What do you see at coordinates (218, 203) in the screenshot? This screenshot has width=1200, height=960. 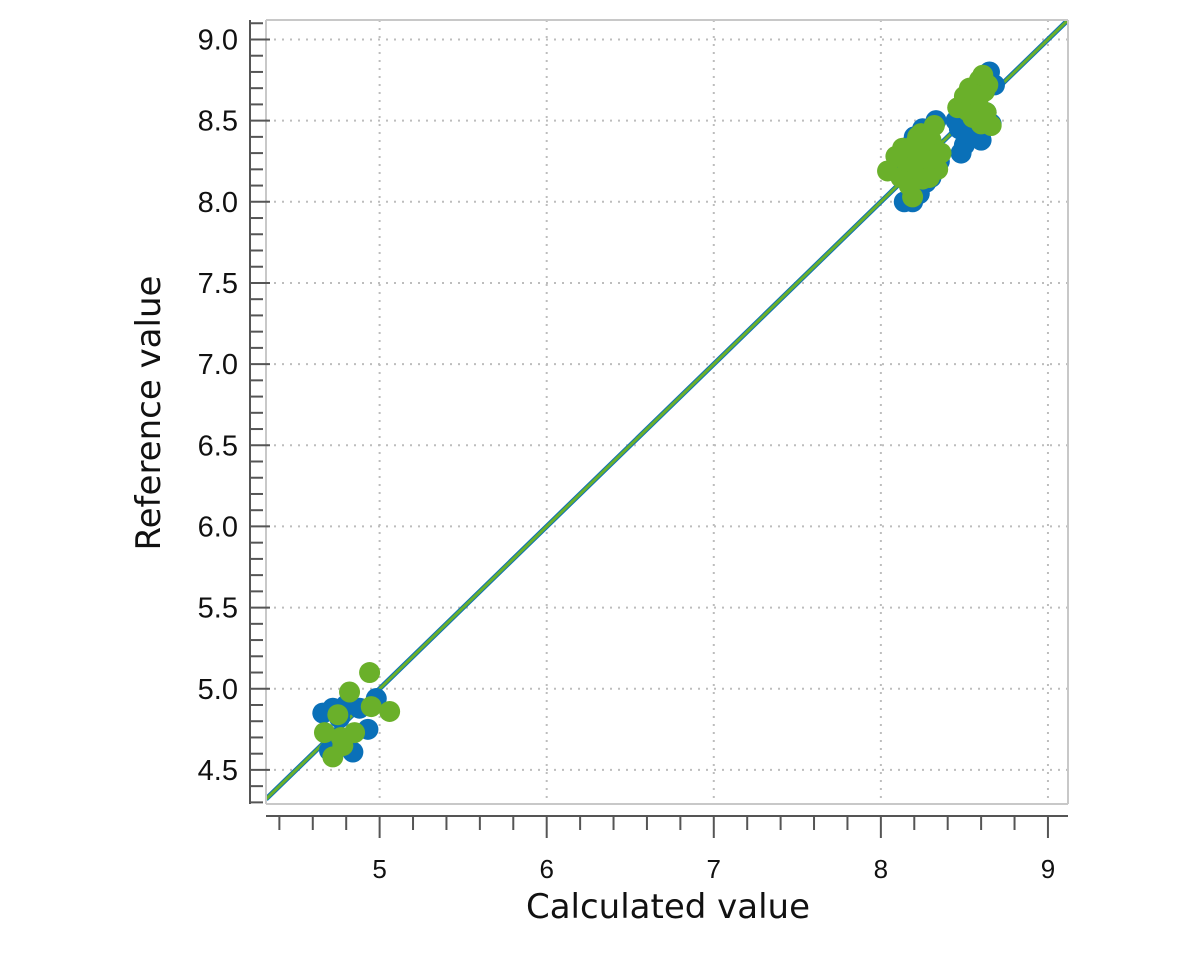 I see `y-tick-label: 8.0` at bounding box center [218, 203].